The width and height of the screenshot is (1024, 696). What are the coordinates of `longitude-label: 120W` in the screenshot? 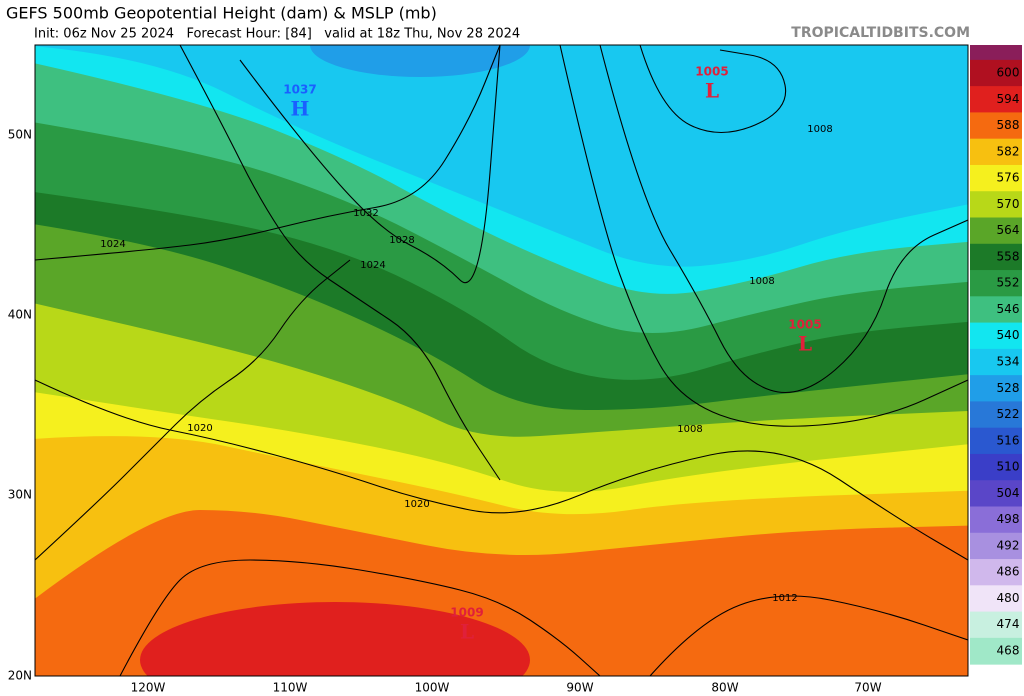 It's located at (148, 688).